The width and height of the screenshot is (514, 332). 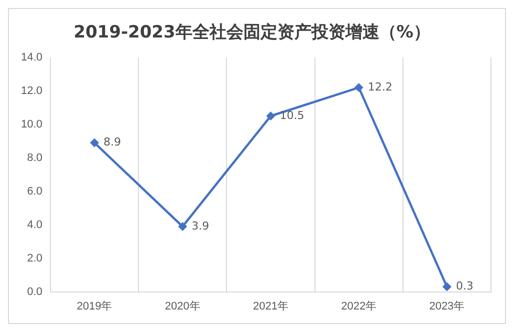 I want to click on x-tick-label: 2022年, so click(x=359, y=306).